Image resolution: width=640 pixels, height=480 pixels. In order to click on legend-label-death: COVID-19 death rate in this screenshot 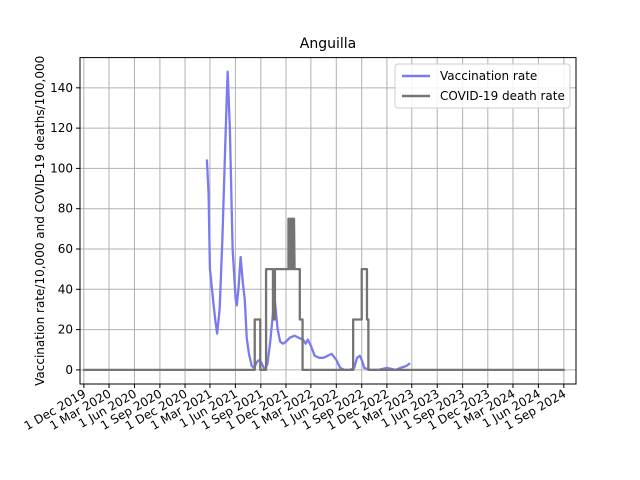, I will do `click(502, 96)`.